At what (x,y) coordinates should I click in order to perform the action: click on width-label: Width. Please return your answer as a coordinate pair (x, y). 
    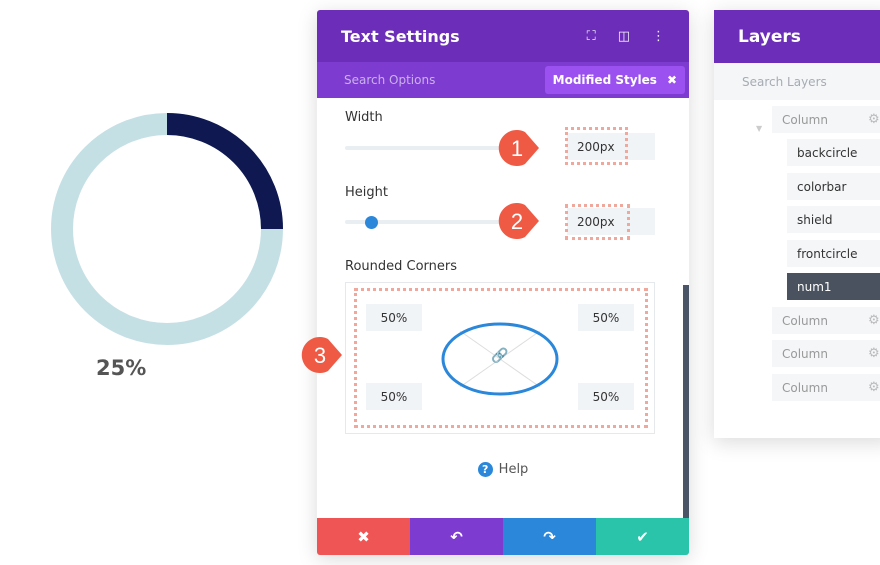
    Looking at the image, I should click on (364, 117).